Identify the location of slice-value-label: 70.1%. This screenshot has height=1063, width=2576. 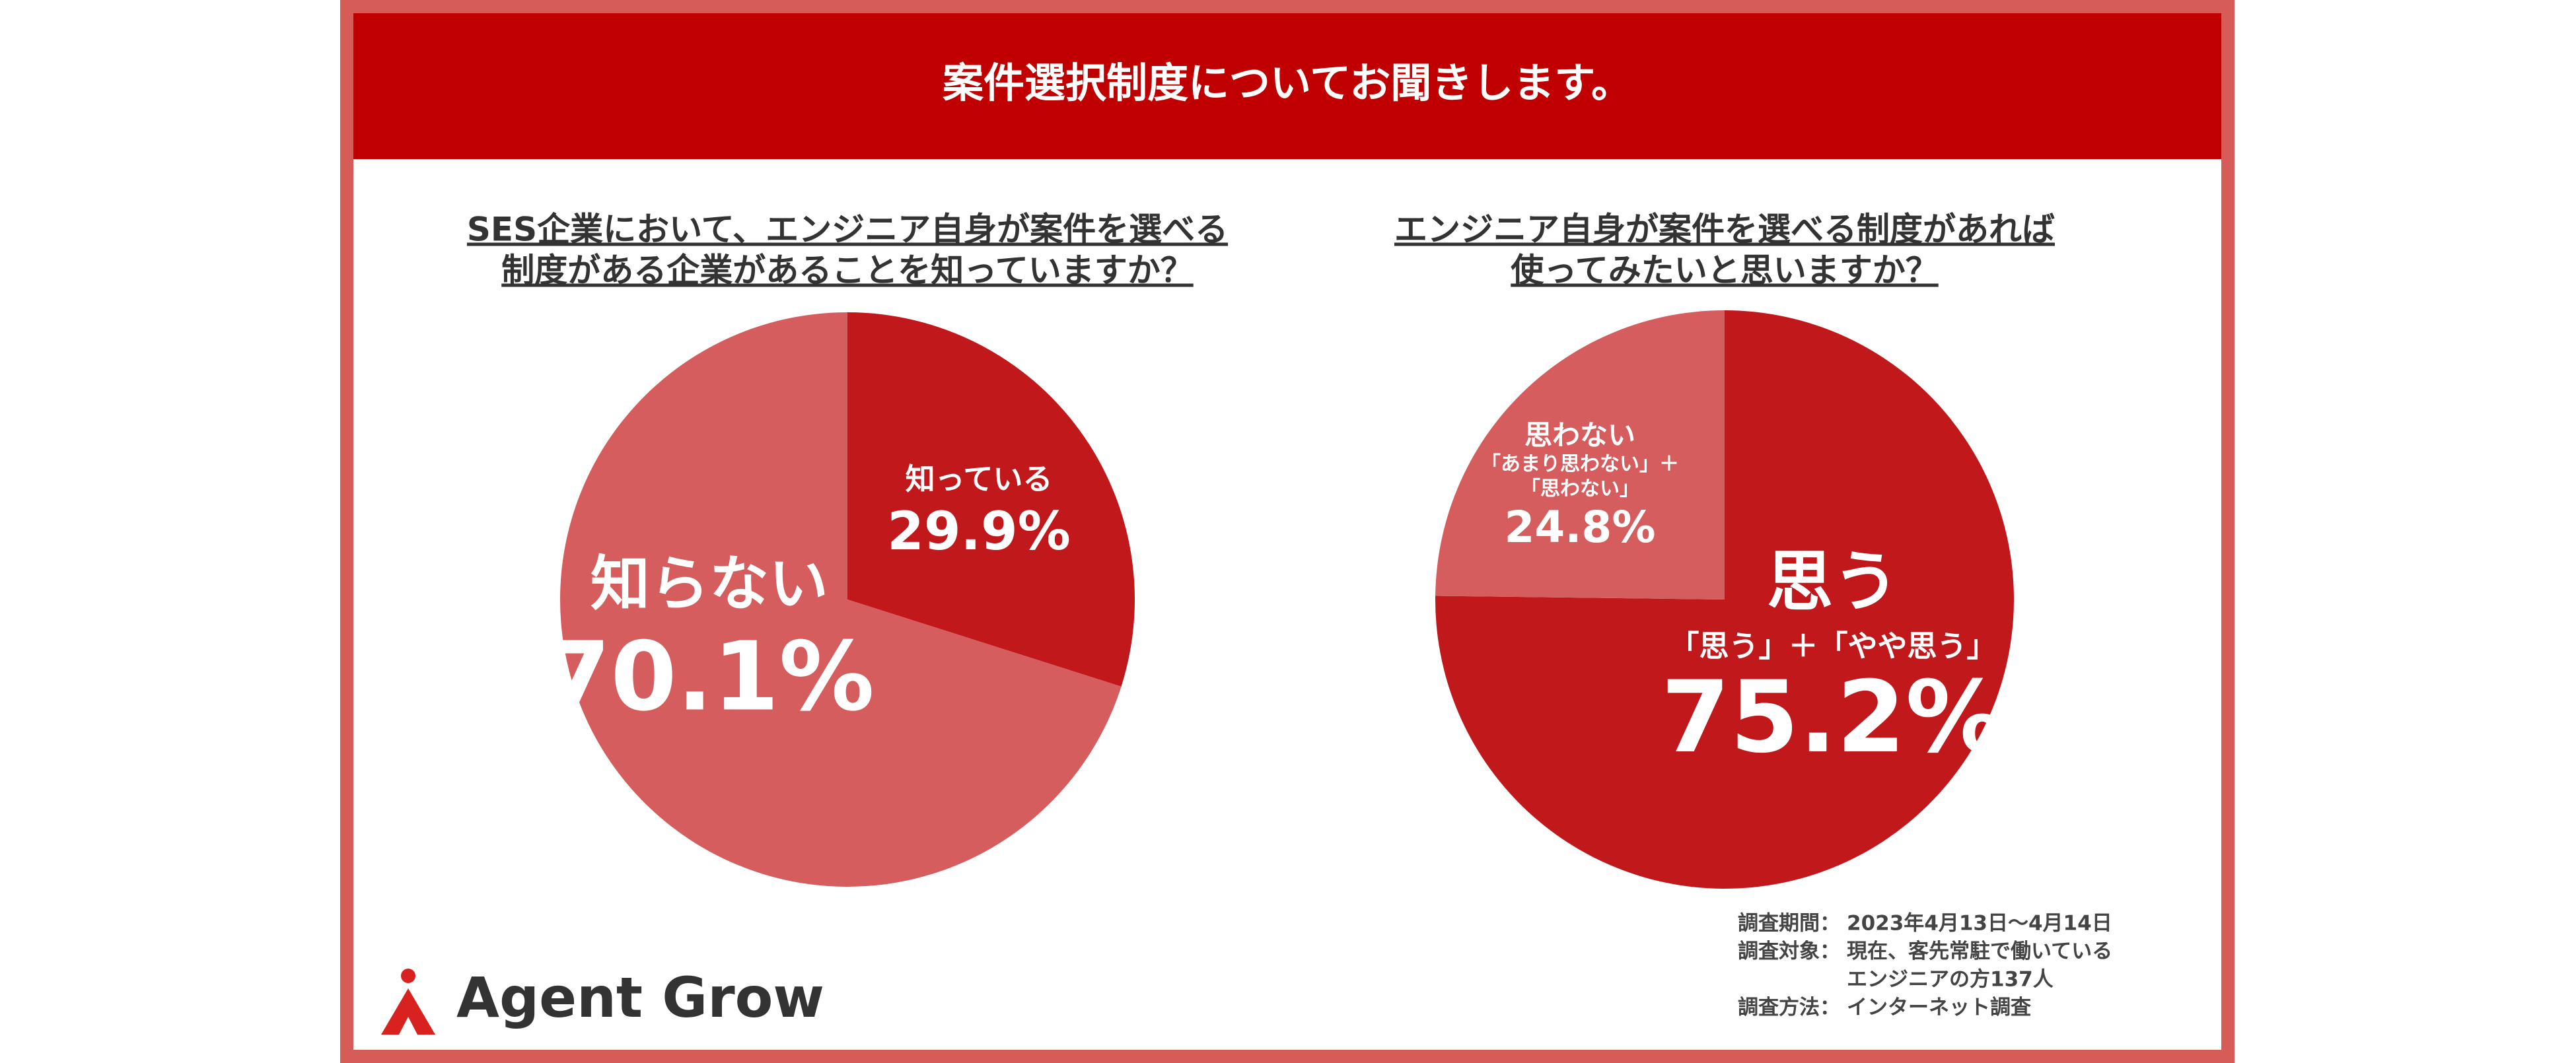
(710, 676).